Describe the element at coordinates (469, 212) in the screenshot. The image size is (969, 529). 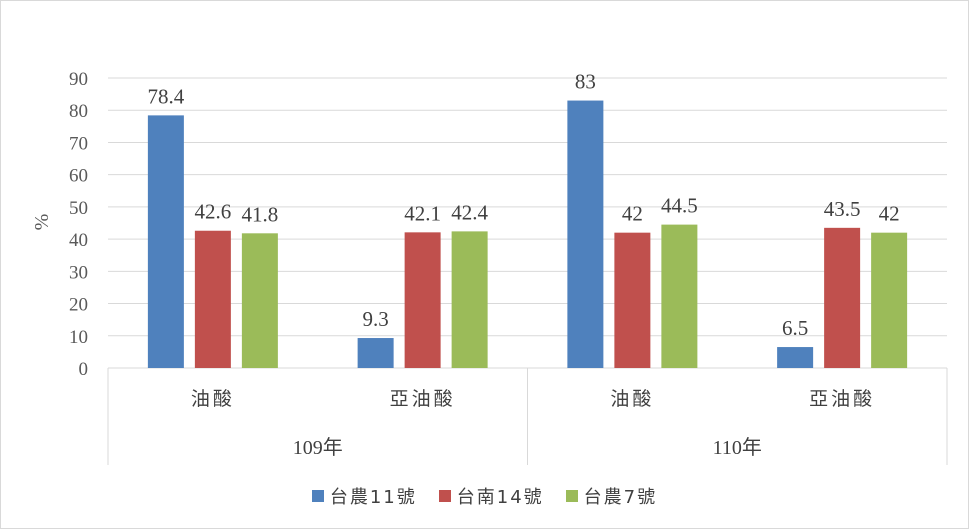
I see `data-label: 42.4` at that location.